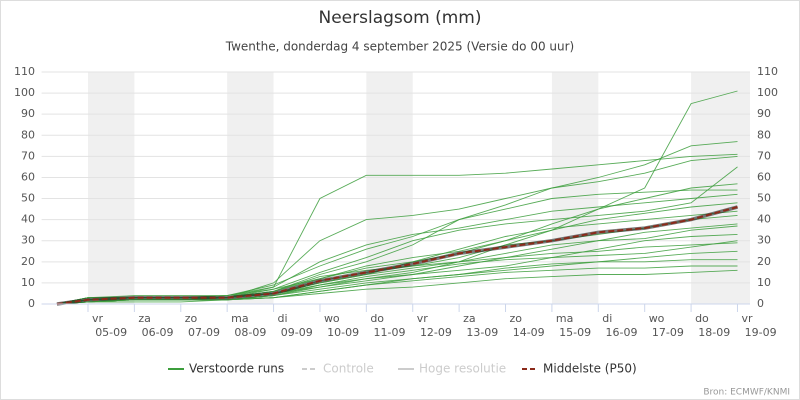  Describe the element at coordinates (28, 155) in the screenshot. I see `y-tick-label: 70` at that location.